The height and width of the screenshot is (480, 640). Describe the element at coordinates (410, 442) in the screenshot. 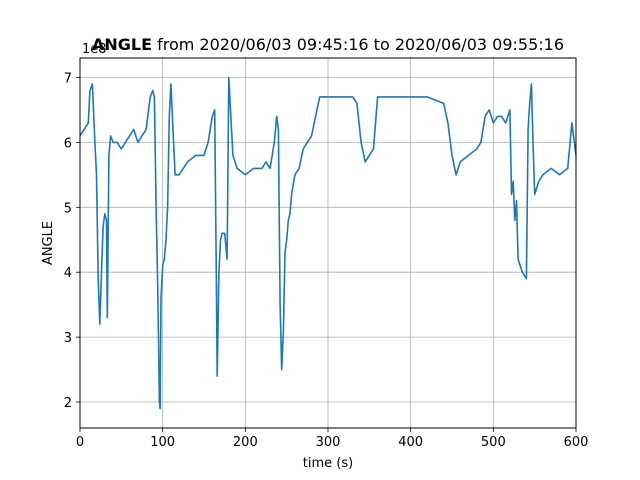

I see `x-tick-label: 400` at that location.